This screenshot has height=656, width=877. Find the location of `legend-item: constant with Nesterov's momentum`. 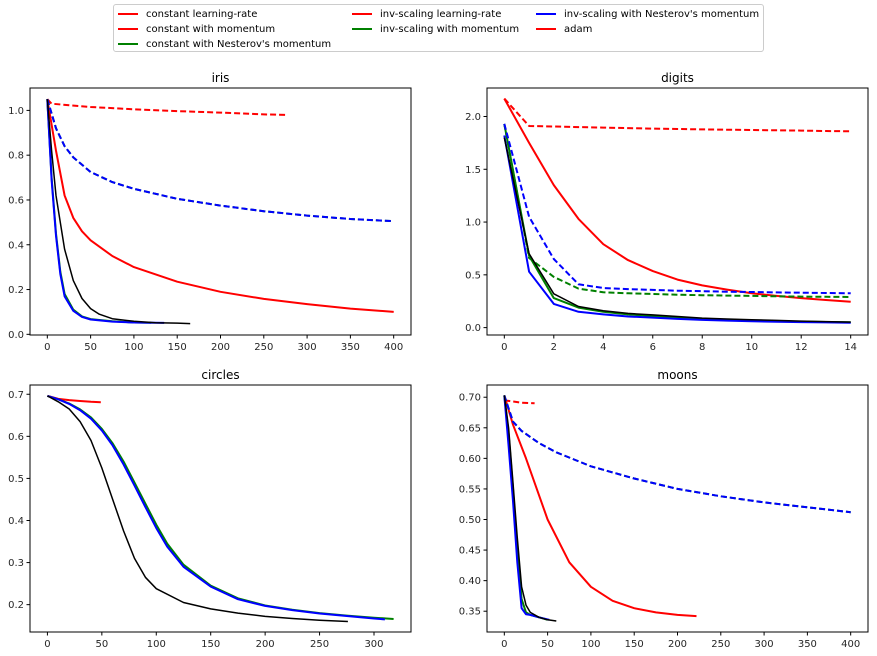

legend-item: constant with Nesterov's momentum is located at coordinates (224, 44).